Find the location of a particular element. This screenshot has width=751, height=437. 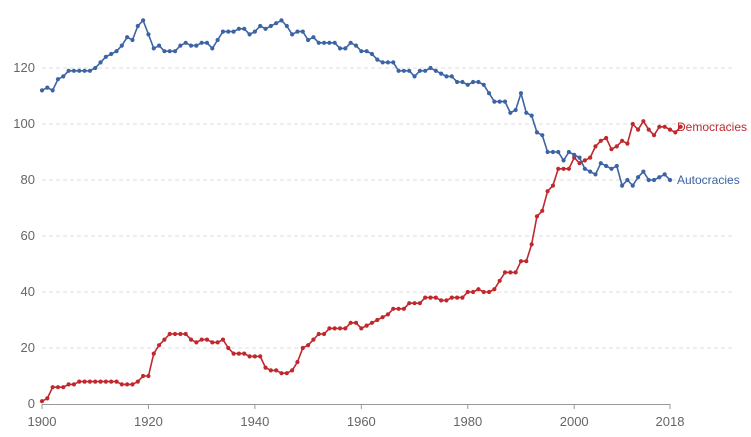

series-labels: Democracies Autocracies is located at coordinates (712, 153).